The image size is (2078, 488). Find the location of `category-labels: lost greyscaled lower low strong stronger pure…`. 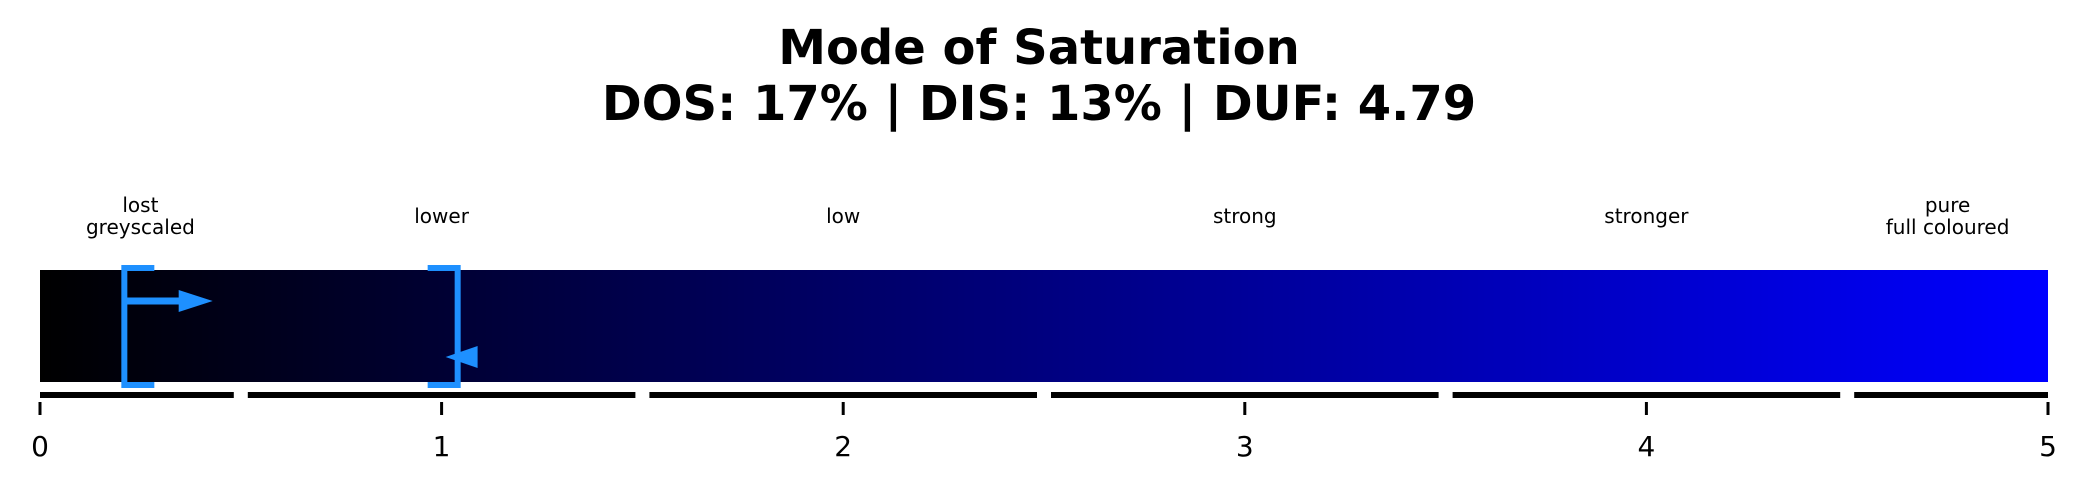

category-labels: lost greyscaled lower low strong stronger pure… is located at coordinates (1047, 216).